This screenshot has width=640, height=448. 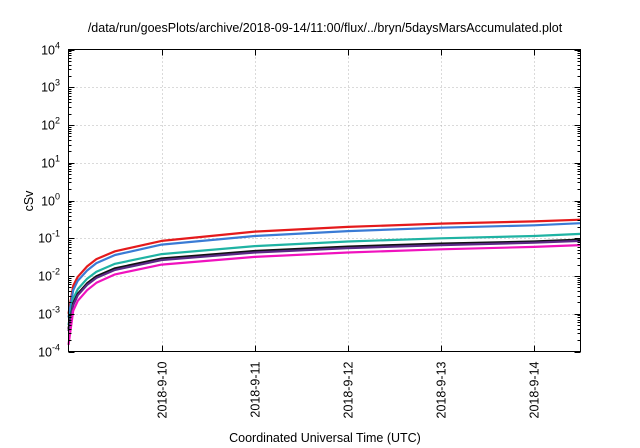 I want to click on x-tick-label: 2018-9-12, so click(x=349, y=389).